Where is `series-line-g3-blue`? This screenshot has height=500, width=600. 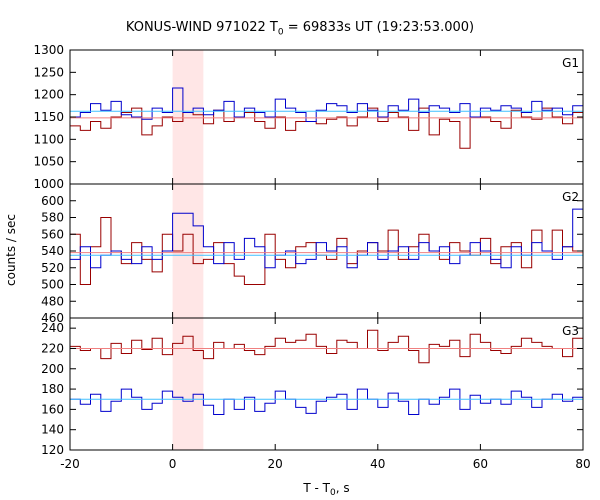
series-line-g3-blue is located at coordinates (326, 401).